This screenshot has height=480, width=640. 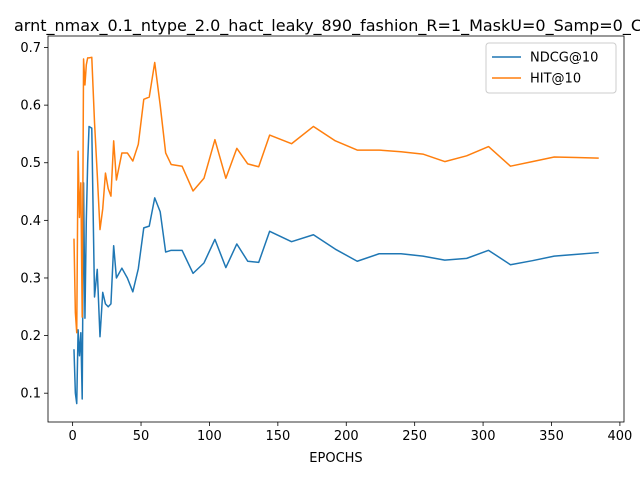 What do you see at coordinates (277, 436) in the screenshot?
I see `x-tick-label: 150` at bounding box center [277, 436].